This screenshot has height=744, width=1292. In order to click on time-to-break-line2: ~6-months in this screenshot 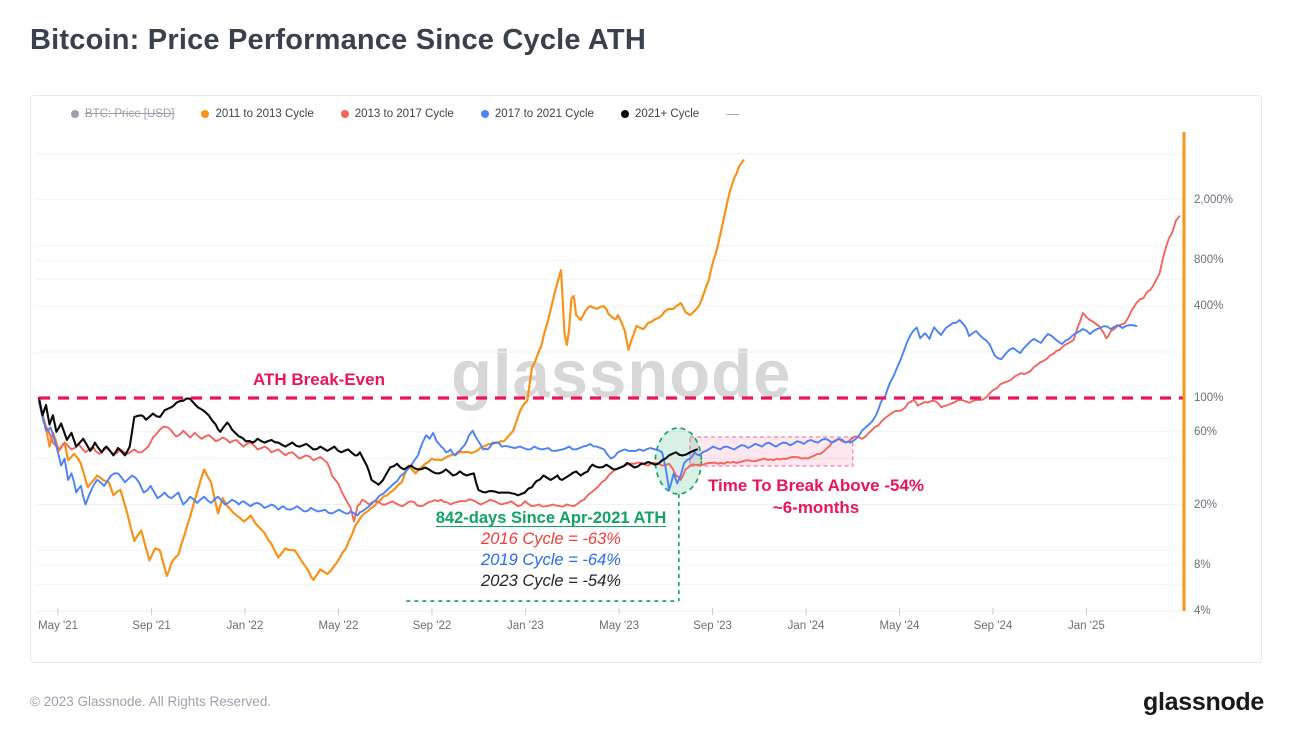, I will do `click(816, 507)`.